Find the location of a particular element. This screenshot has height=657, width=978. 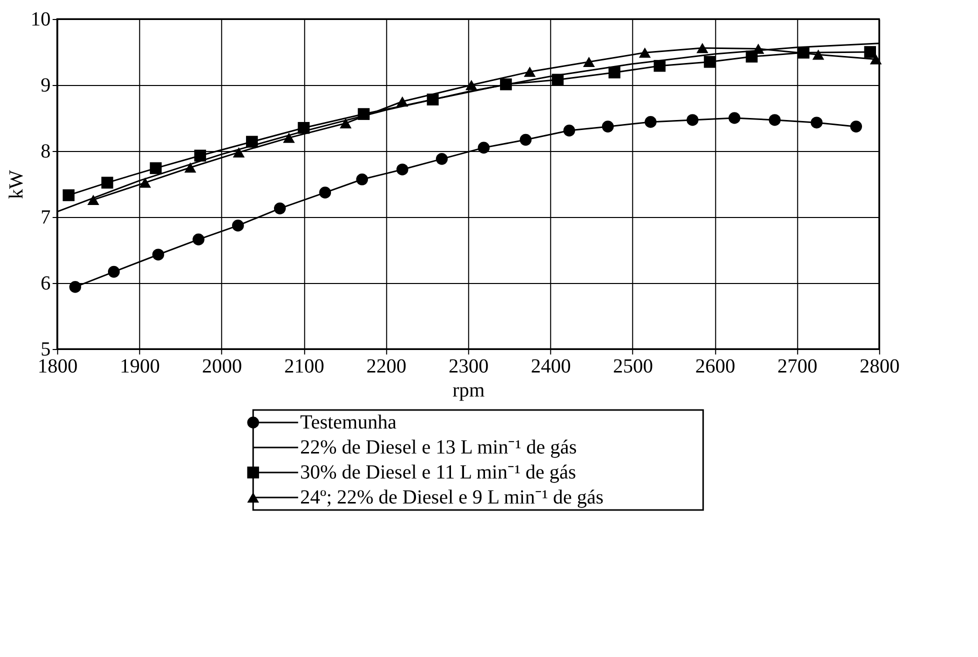

legend-label: Testemunha is located at coordinates (348, 423).